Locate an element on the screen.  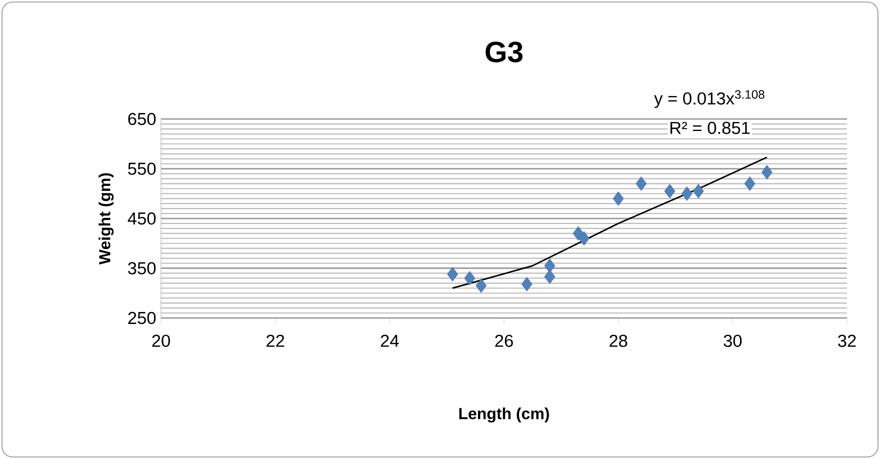
y-tick-label: 250 is located at coordinates (142, 318).